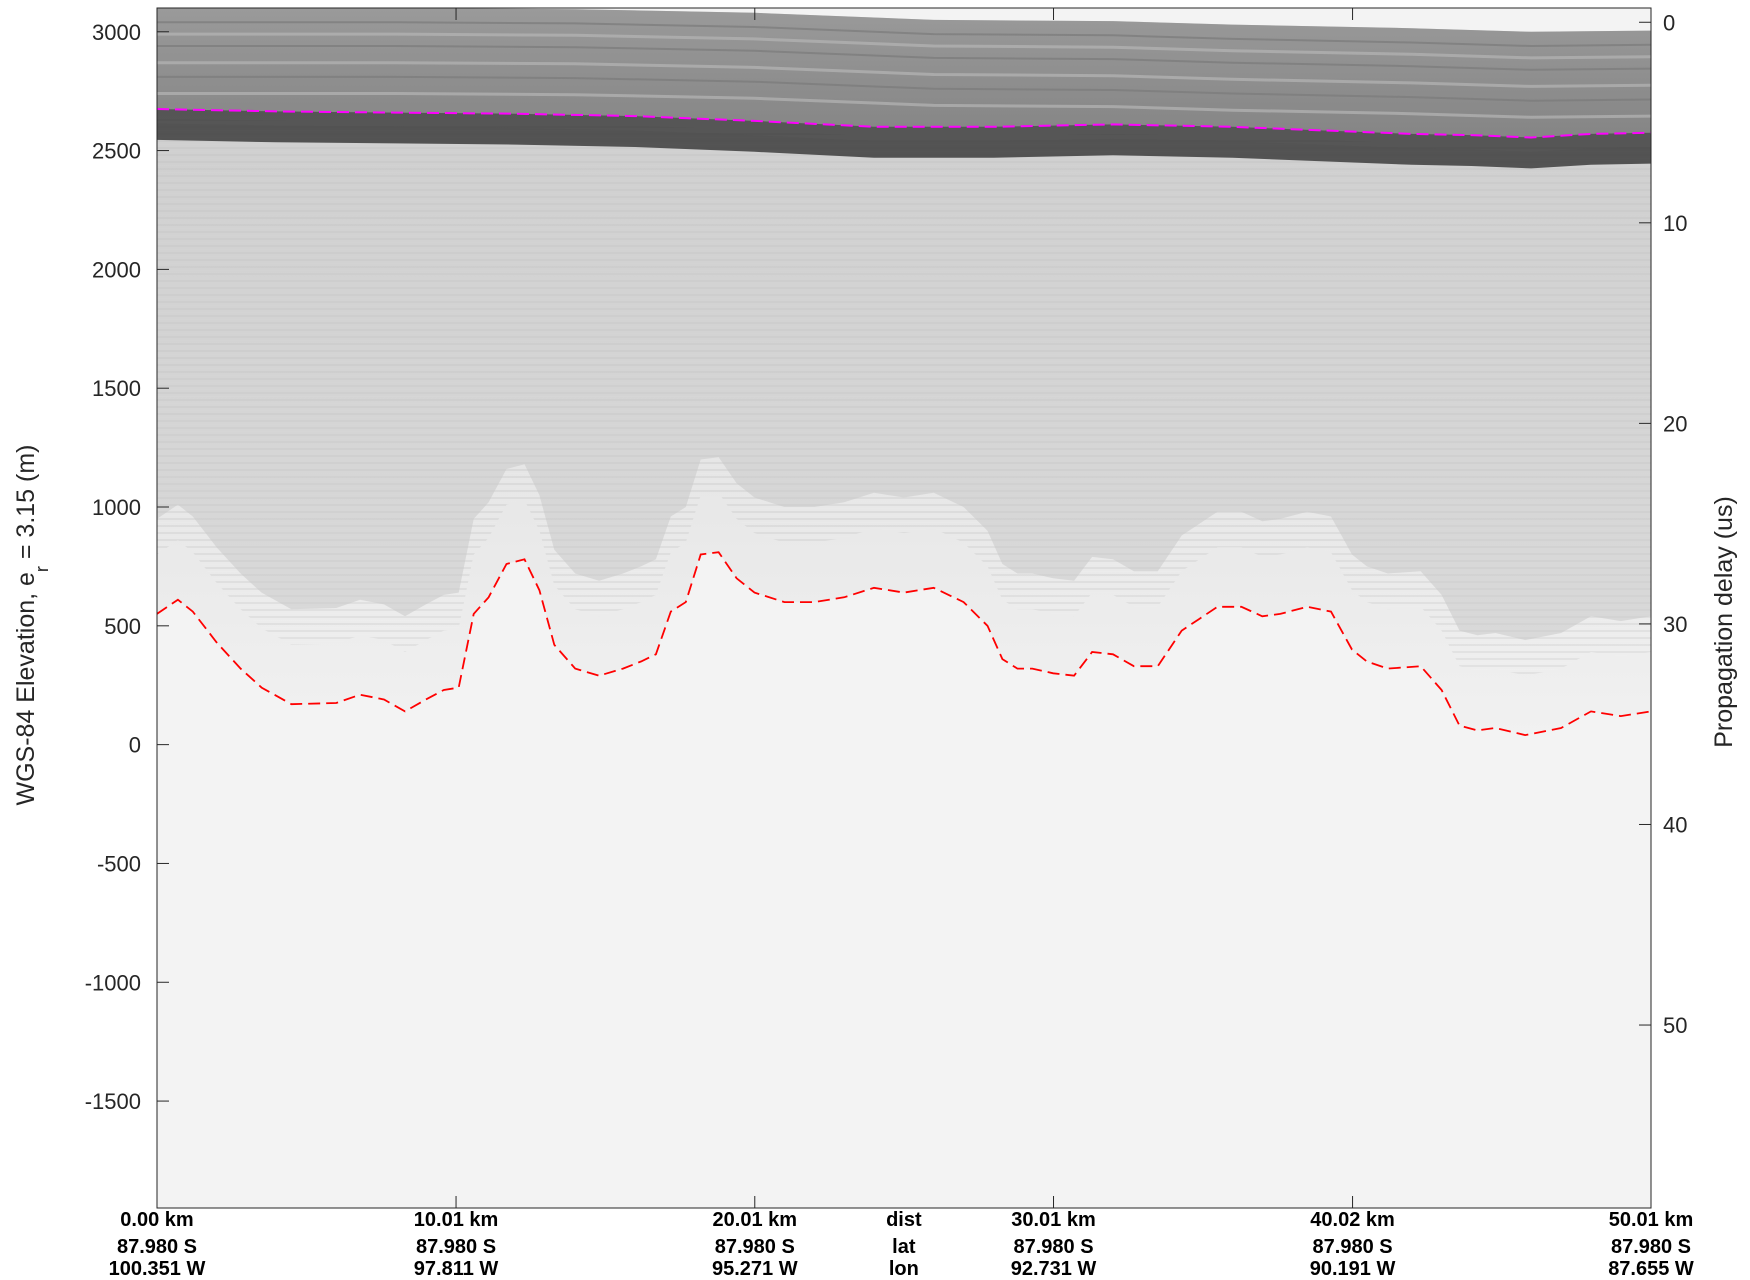 The width and height of the screenshot is (1750, 1280). Describe the element at coordinates (1651, 1220) in the screenshot. I see `position-dist-label: 50.01 km` at that location.